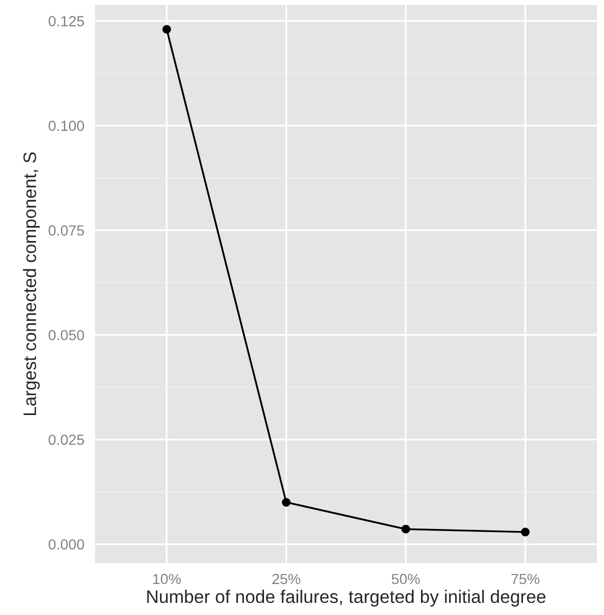 This screenshot has height=615, width=604. What do you see at coordinates (66, 125) in the screenshot?
I see `y-tick-label: 0.100` at bounding box center [66, 125].